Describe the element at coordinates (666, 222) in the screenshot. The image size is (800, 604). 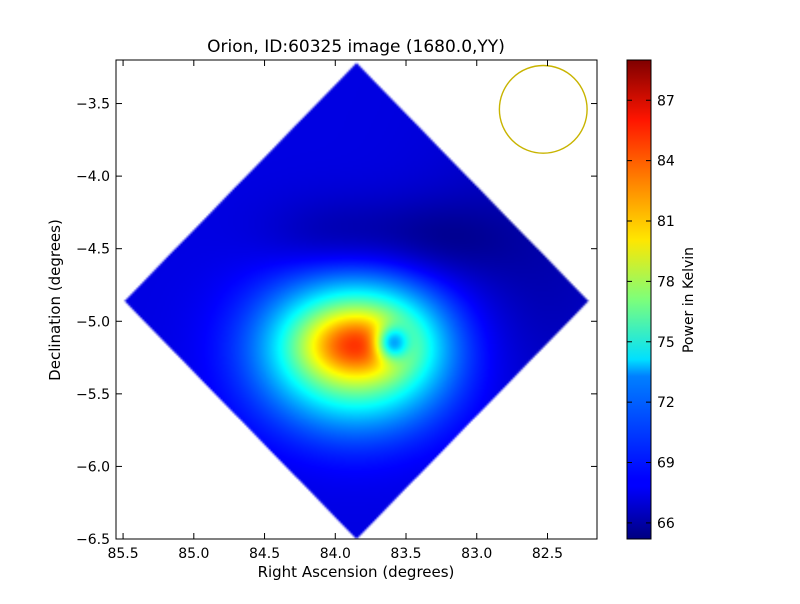
I see `colorbar-tick-label: 81` at that location.